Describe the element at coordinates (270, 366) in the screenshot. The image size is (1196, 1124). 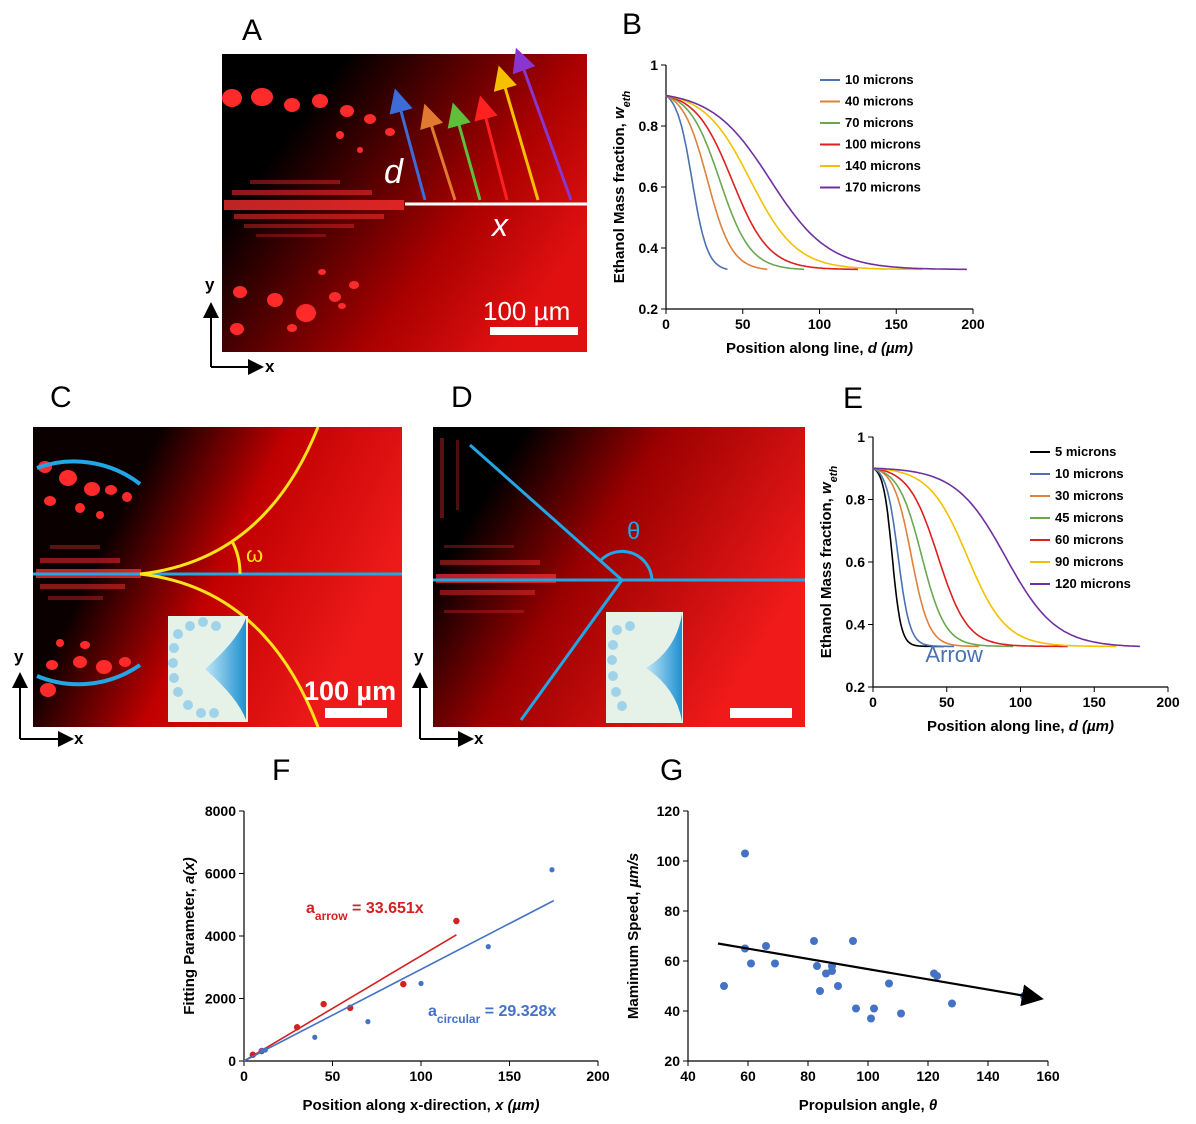
I see `axis-x-a: x` at that location.